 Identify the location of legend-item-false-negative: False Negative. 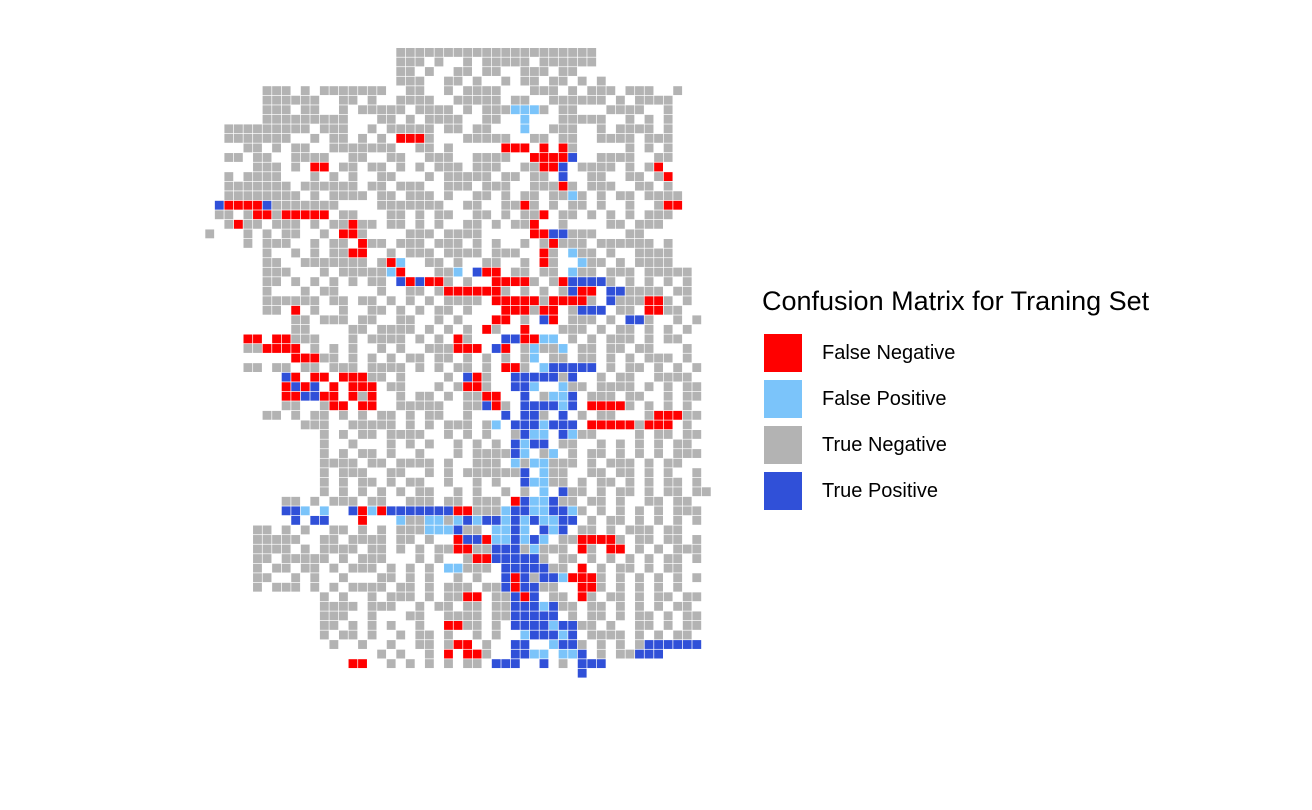
(955, 353).